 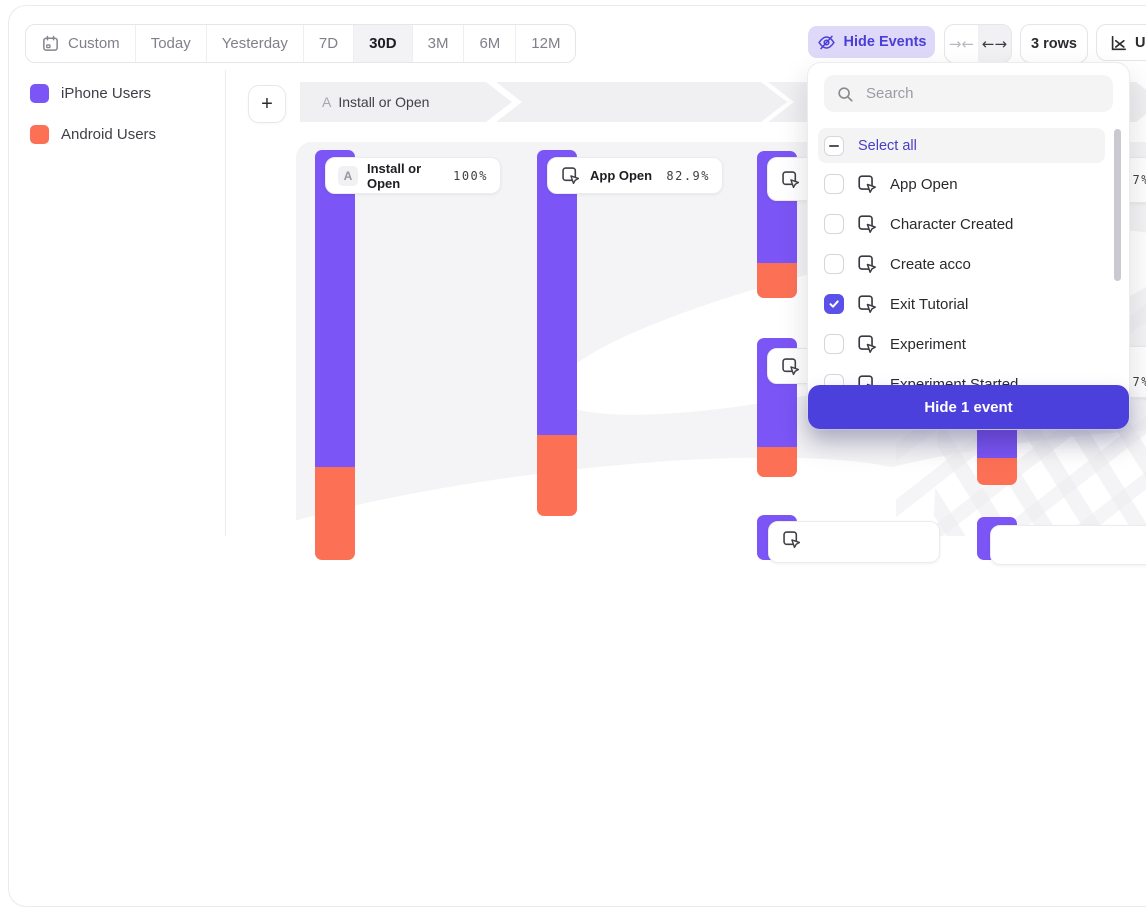 I want to click on funnel-bar-step2, so click(x=557, y=333).